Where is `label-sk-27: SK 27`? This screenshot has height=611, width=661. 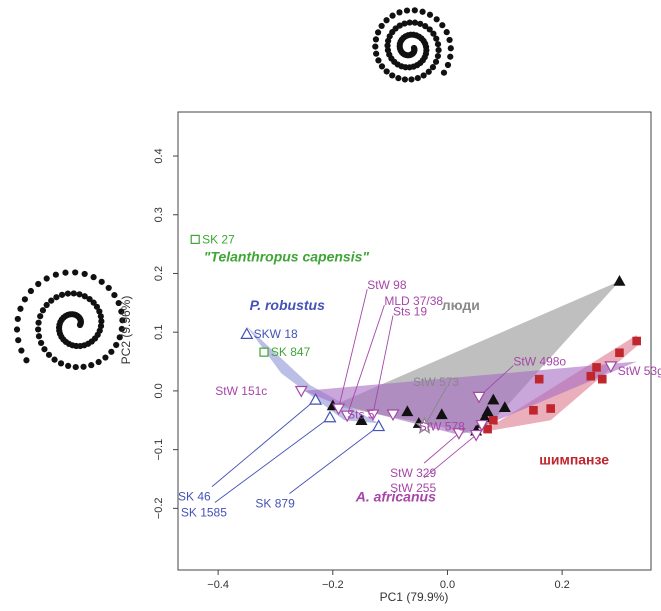 label-sk-27: SK 27 is located at coordinates (218, 239).